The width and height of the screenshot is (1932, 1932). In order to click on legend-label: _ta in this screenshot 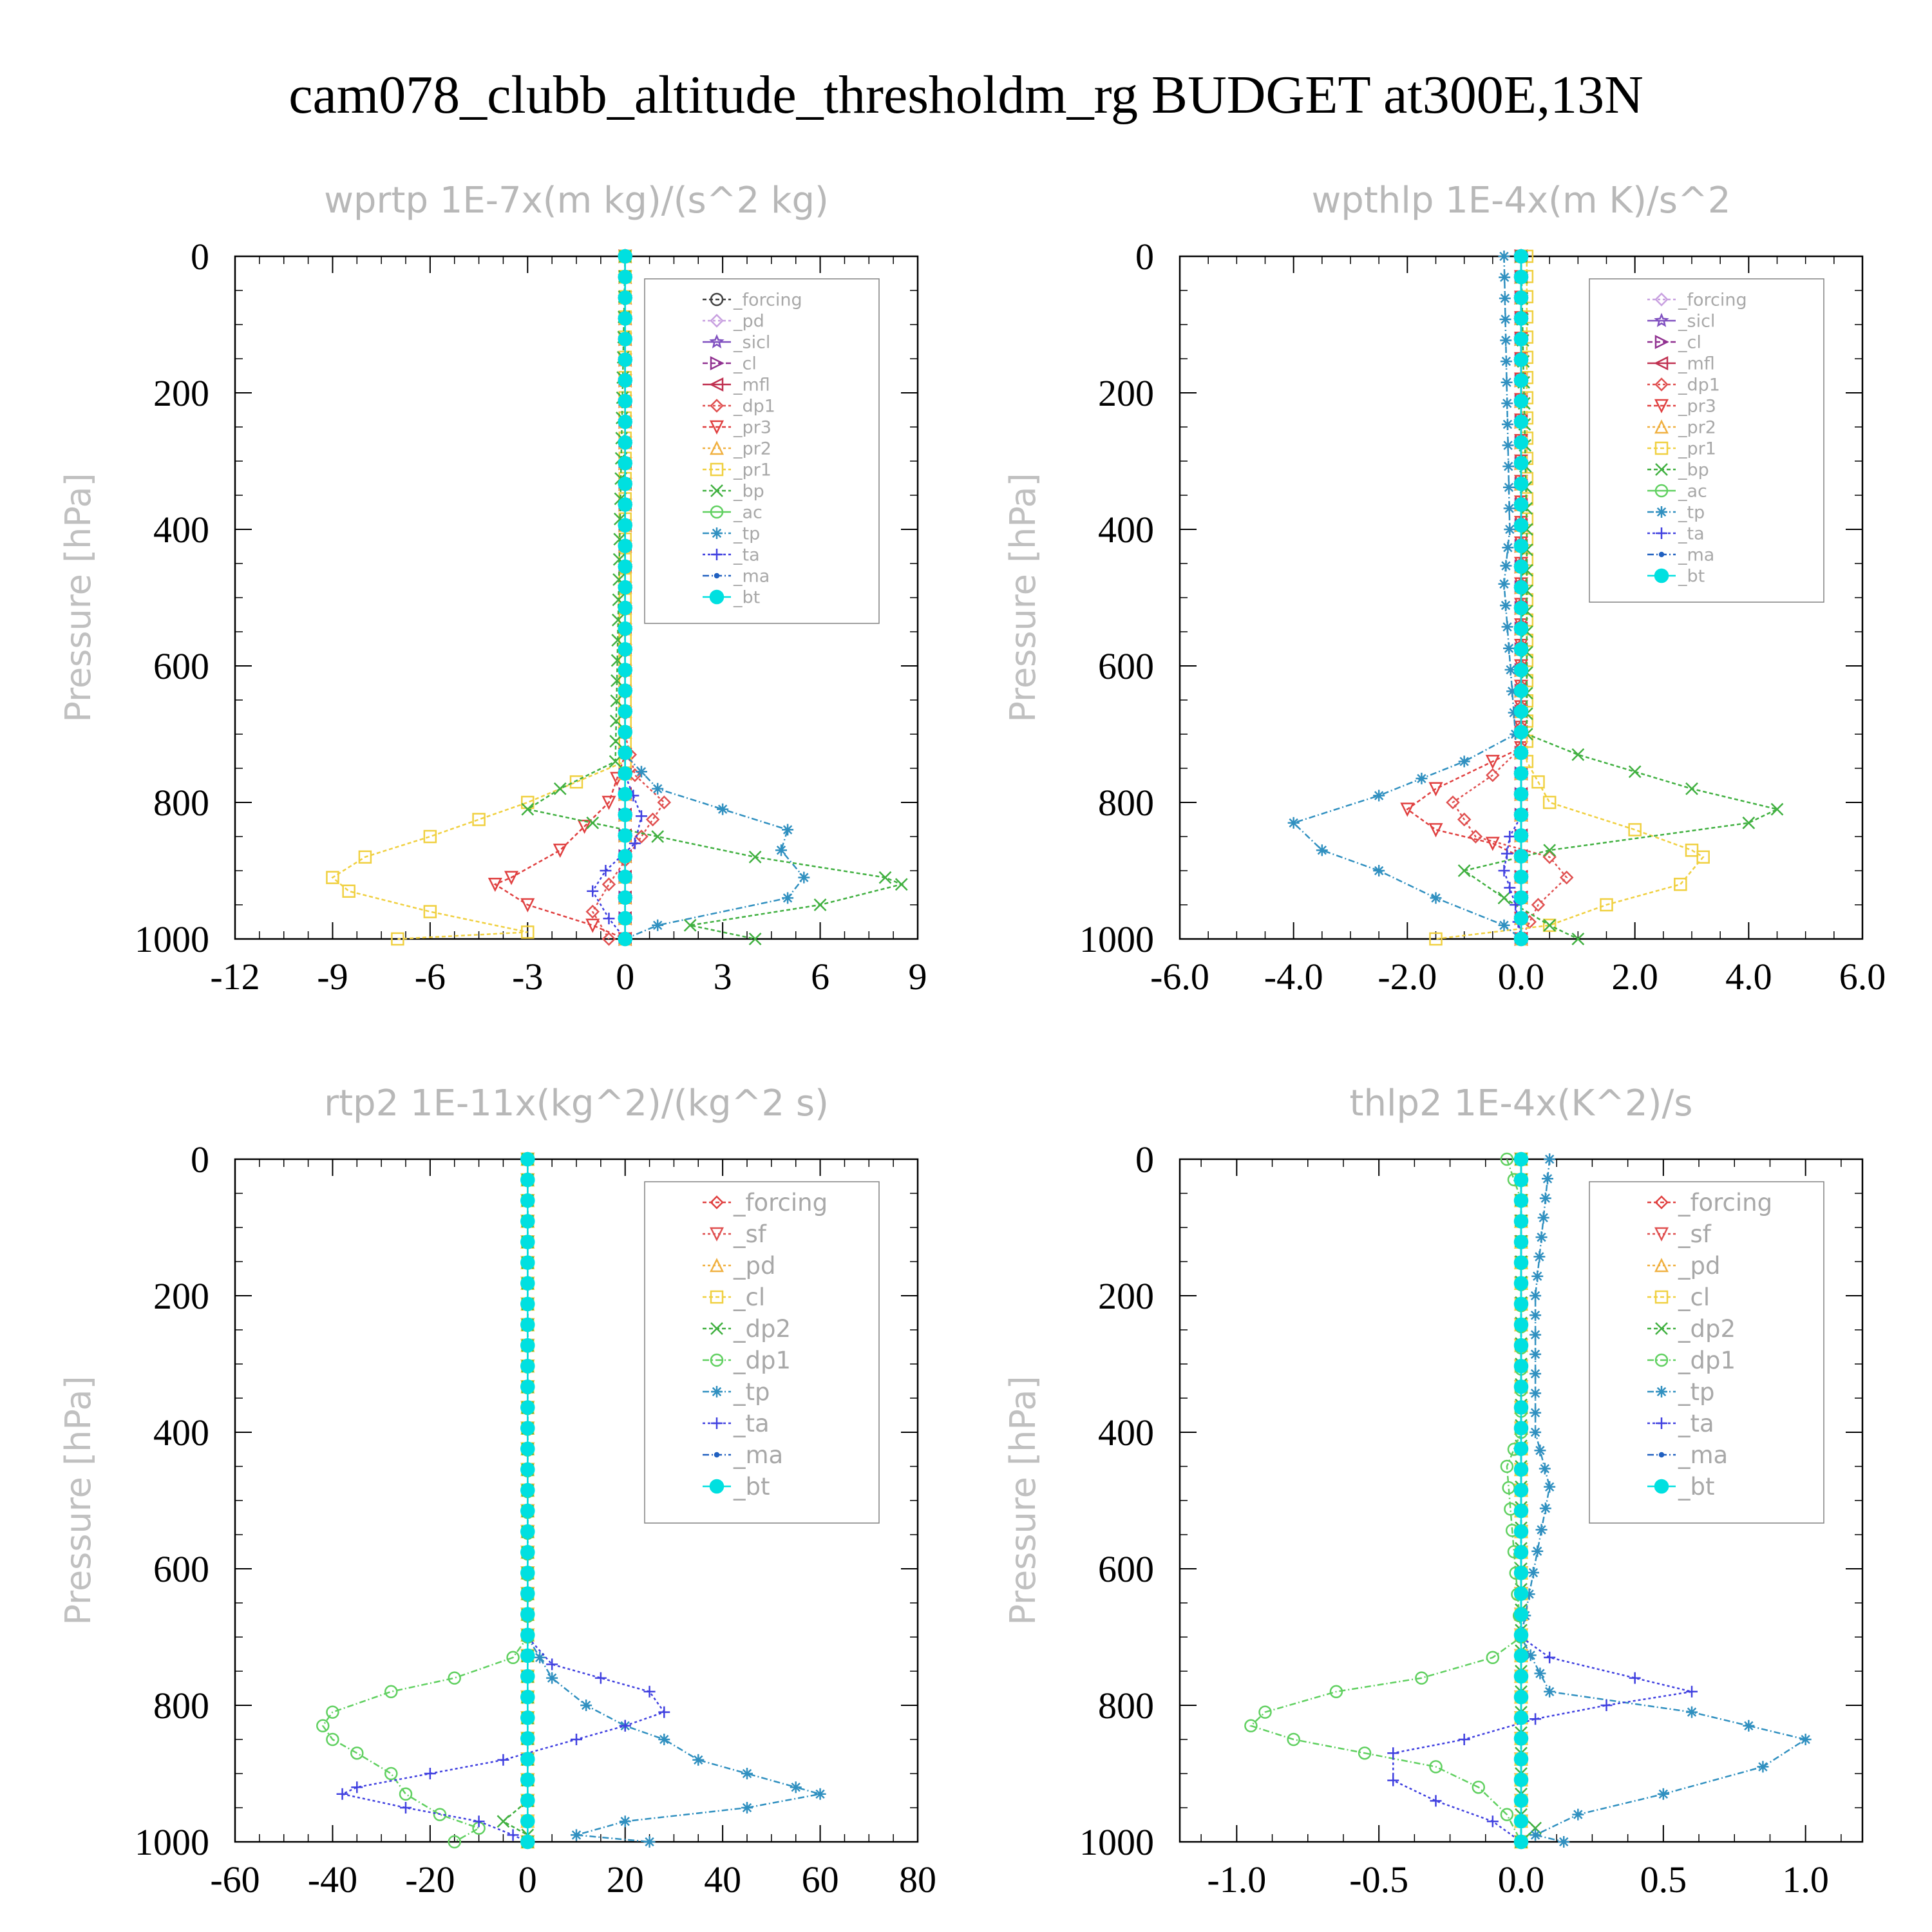, I will do `click(1692, 534)`.